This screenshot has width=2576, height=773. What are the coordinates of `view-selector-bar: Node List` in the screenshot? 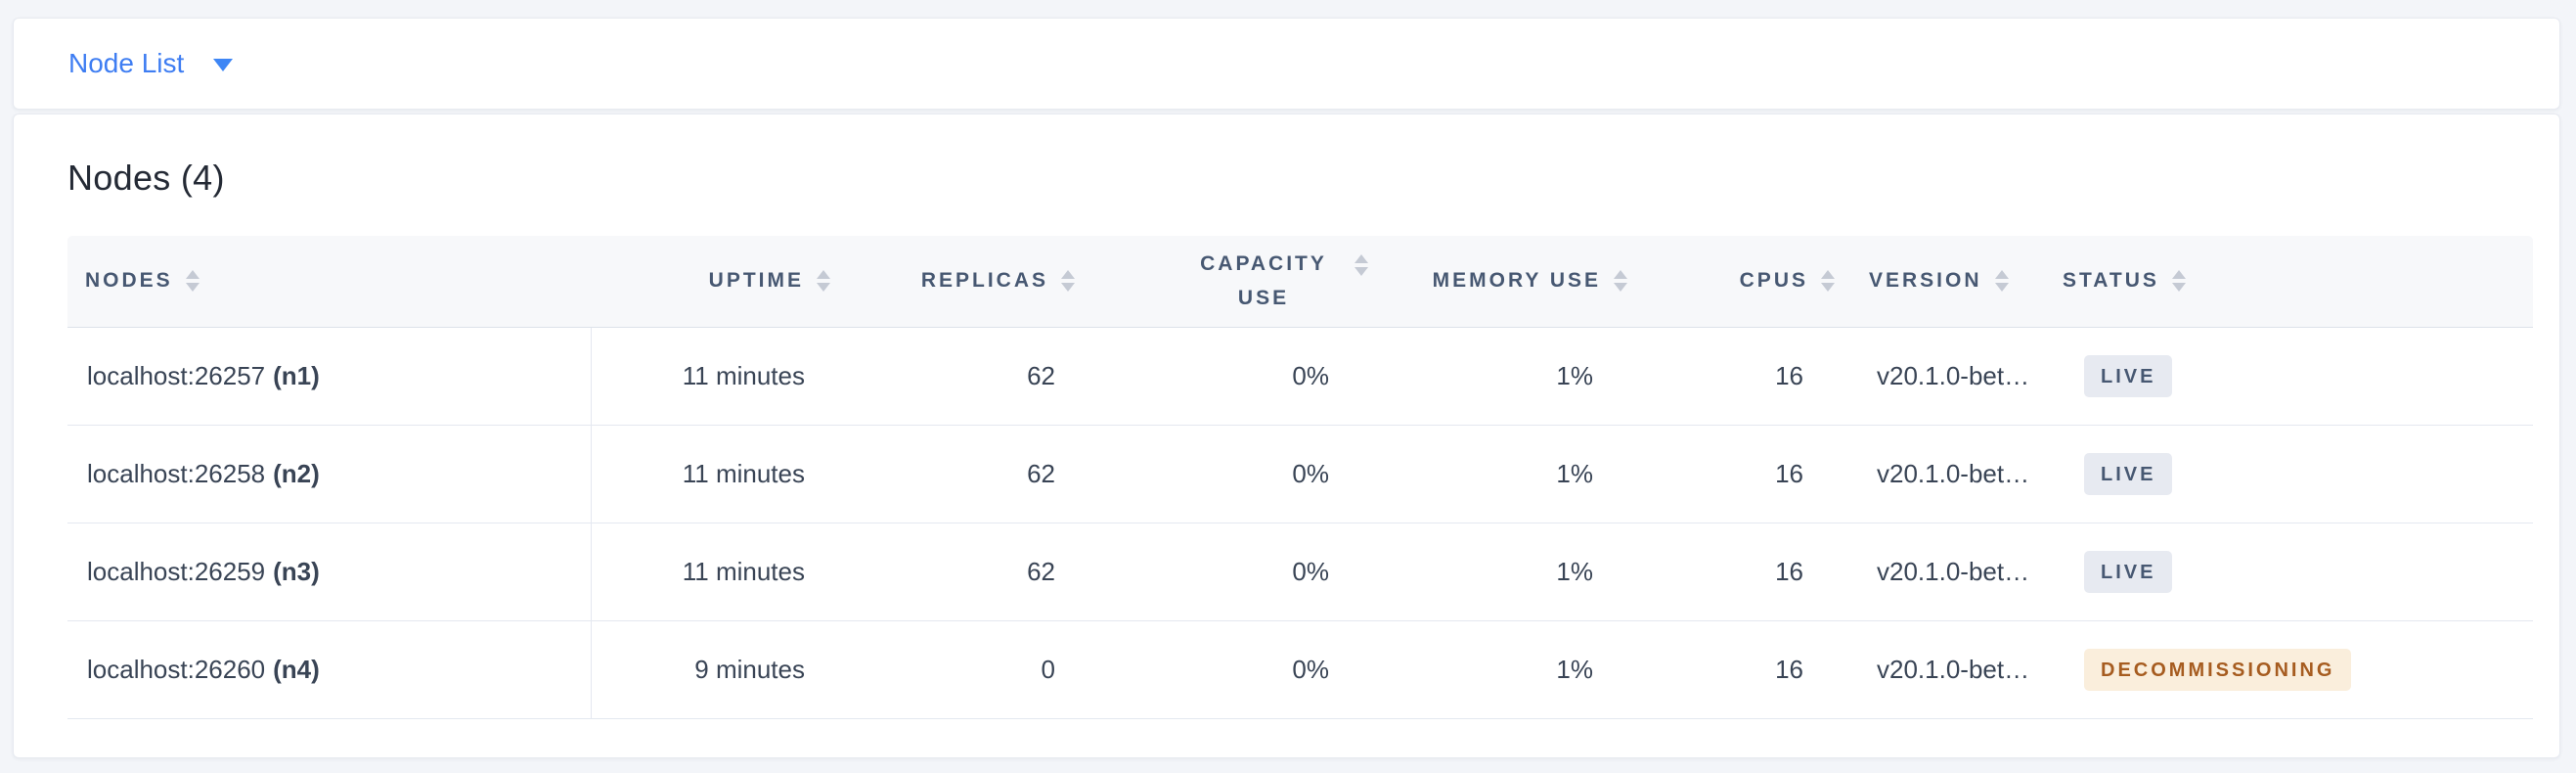 It's located at (1286, 64).